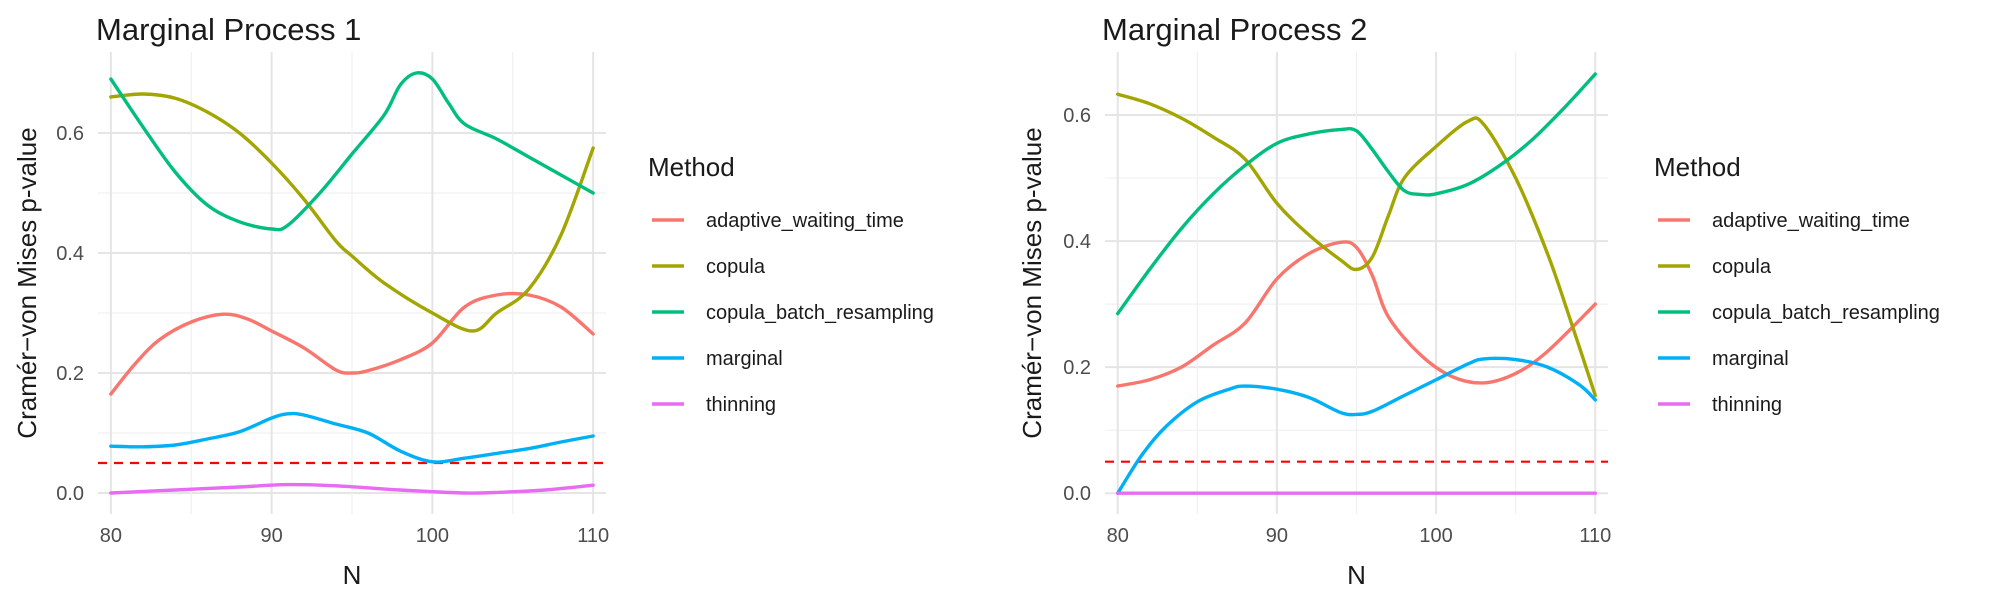 This screenshot has height=600, width=2000. I want to click on chart-title: Marginal Process 1, so click(228, 29).